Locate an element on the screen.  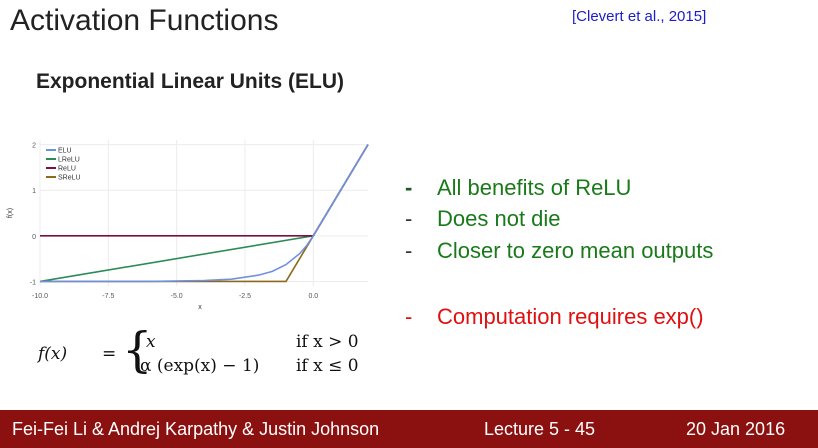
x-tick-label: -5.0 is located at coordinates (177, 296).